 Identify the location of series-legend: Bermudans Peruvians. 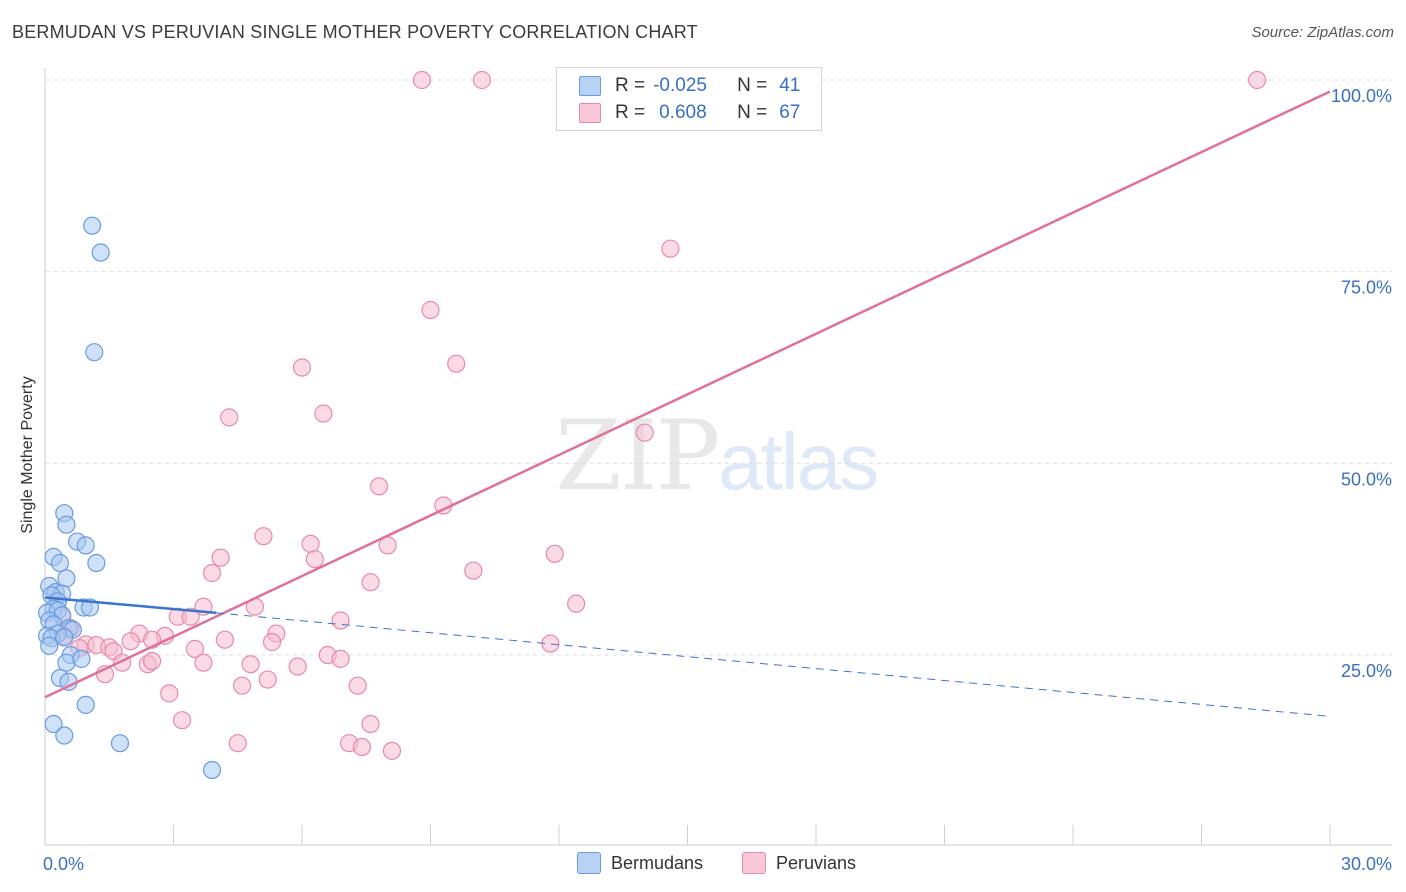
(703, 865).